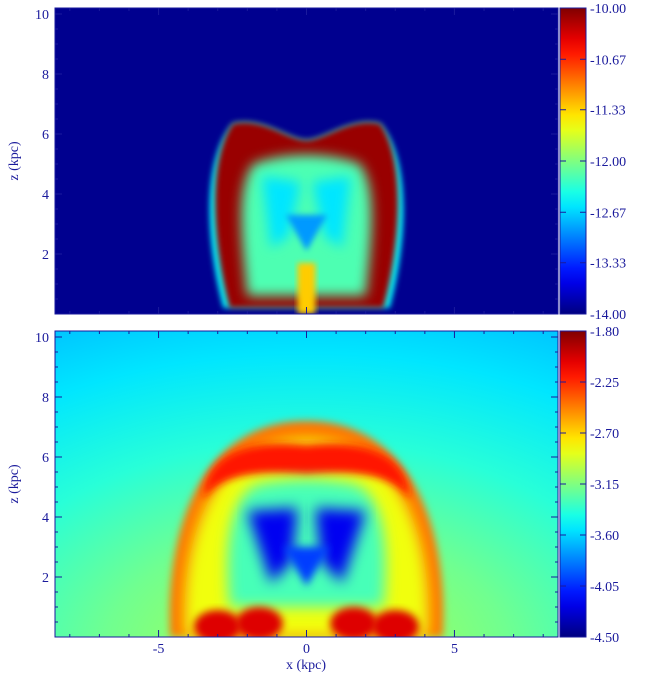 The image size is (657, 679). What do you see at coordinates (604, 587) in the screenshot?
I see `colorbar-tick-label: -4.05` at bounding box center [604, 587].